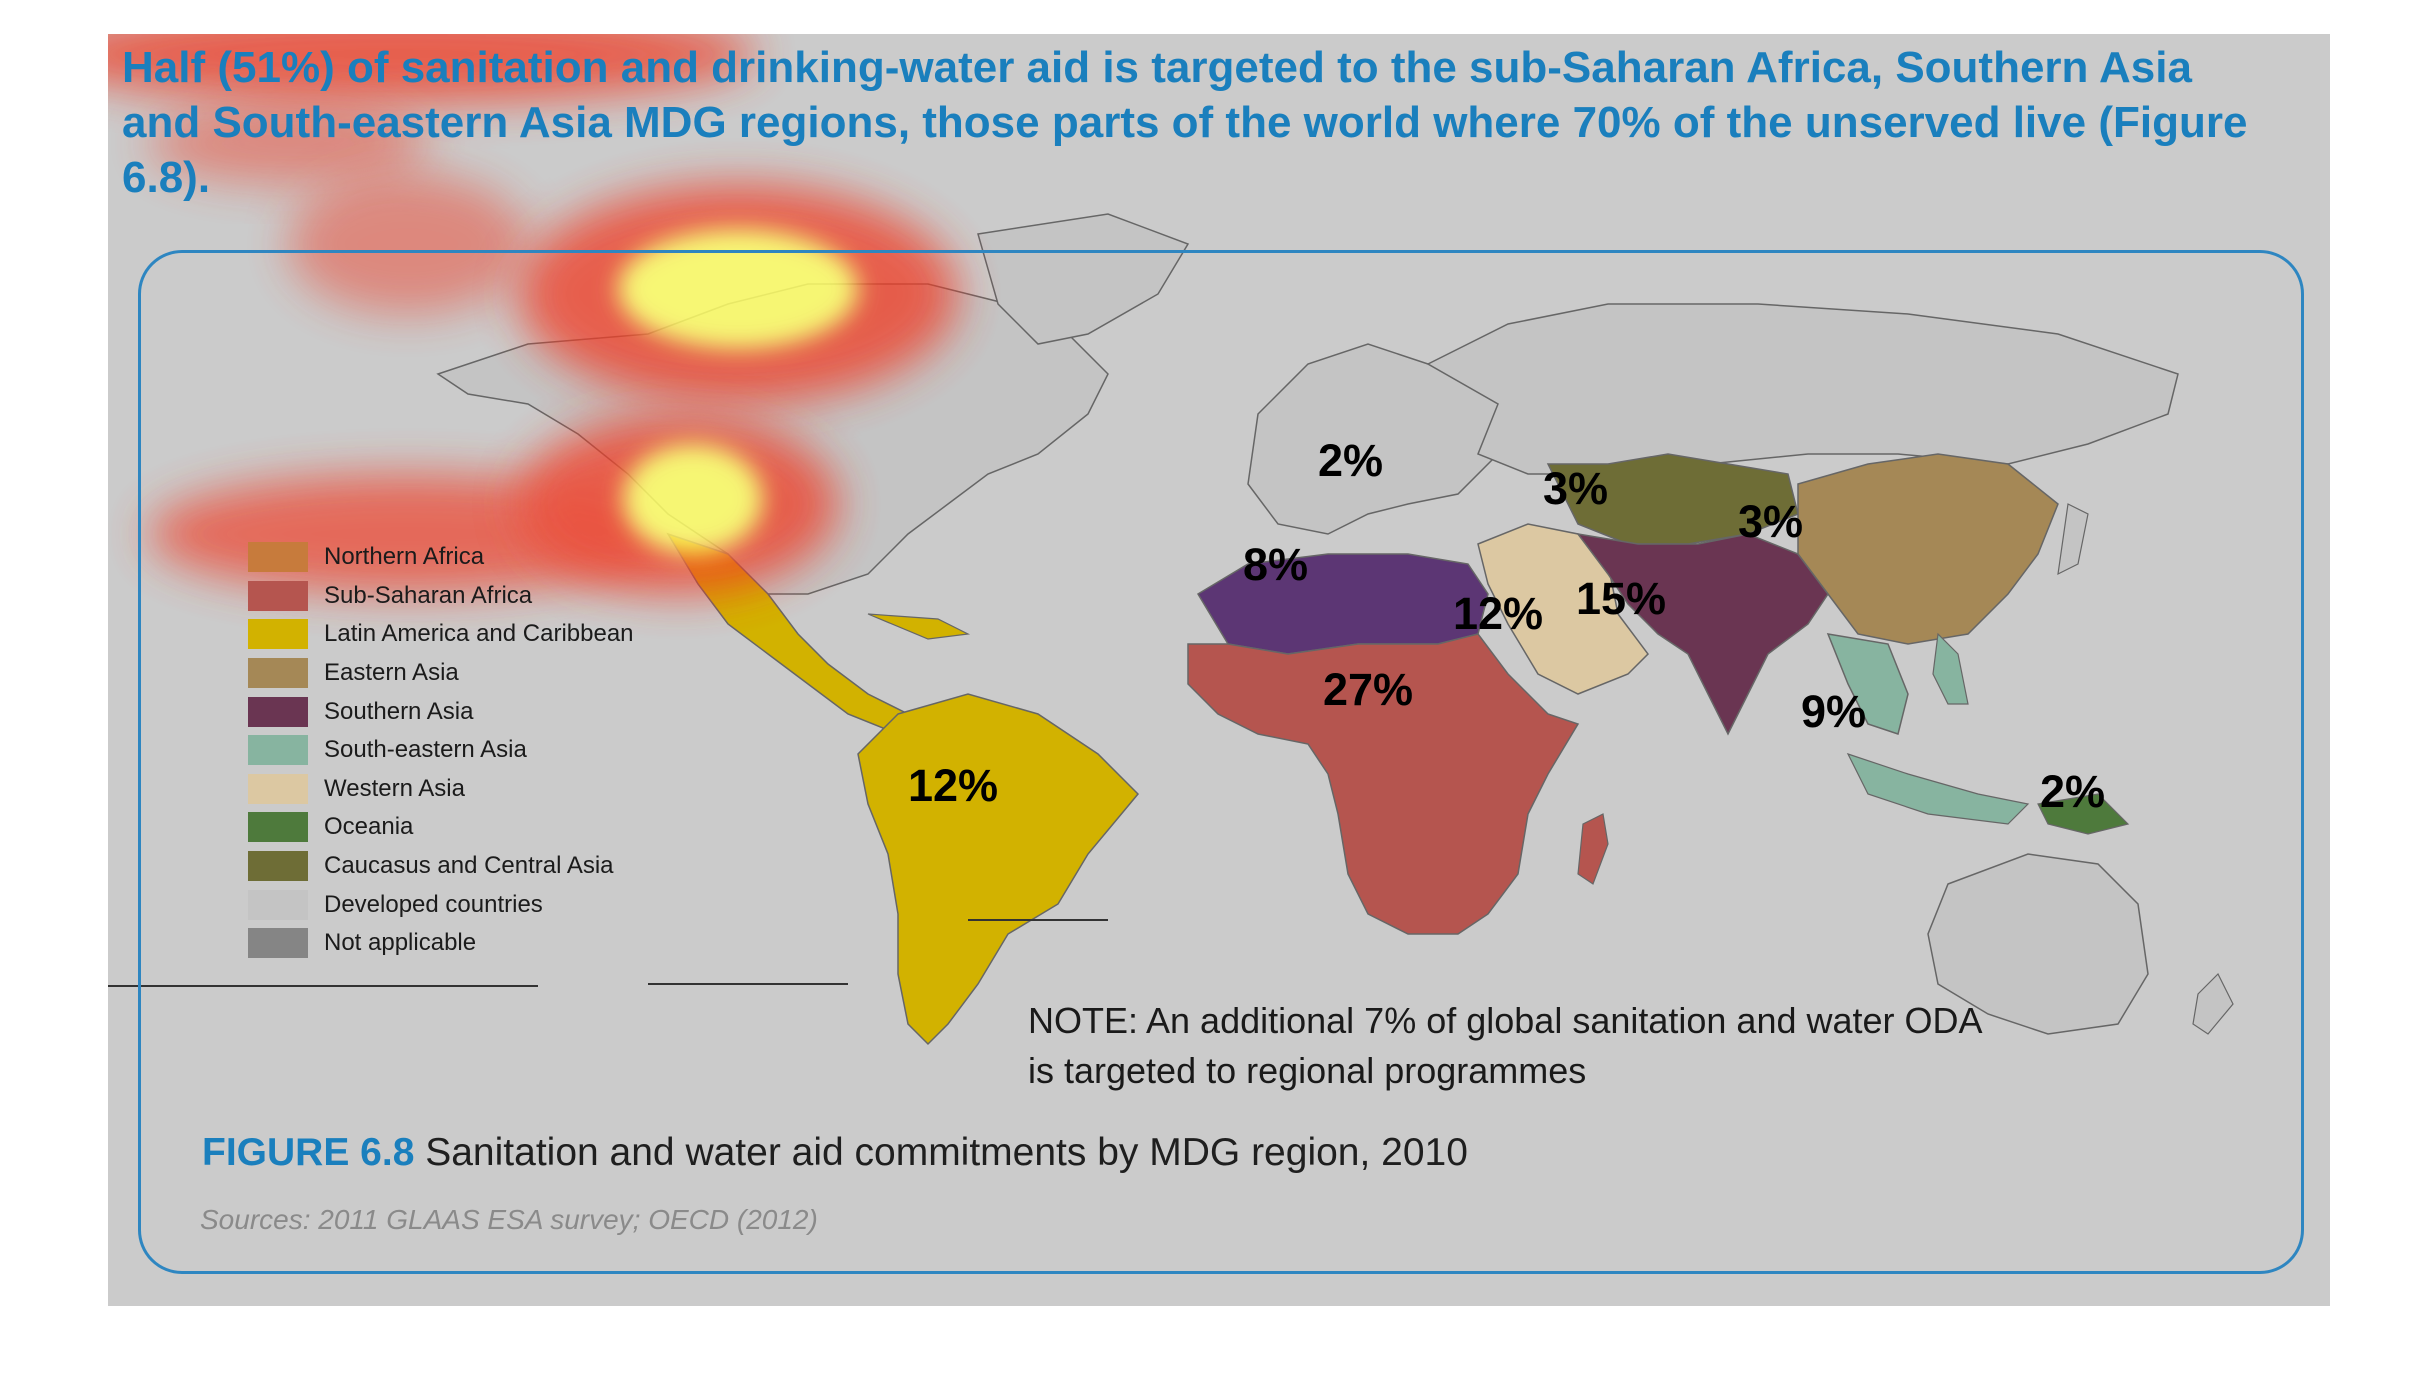 Image resolution: width=2426 pixels, height=1394 pixels. Describe the element at coordinates (1275, 564) in the screenshot. I see `label-northern-africa: 8%` at that location.